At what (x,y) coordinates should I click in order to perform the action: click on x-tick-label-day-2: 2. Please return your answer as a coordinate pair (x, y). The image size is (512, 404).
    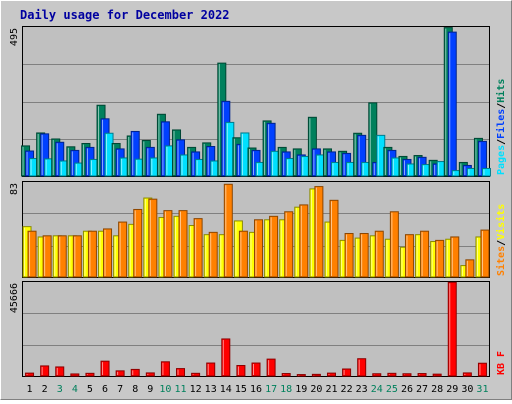
    Looking at the image, I should click on (45, 389).